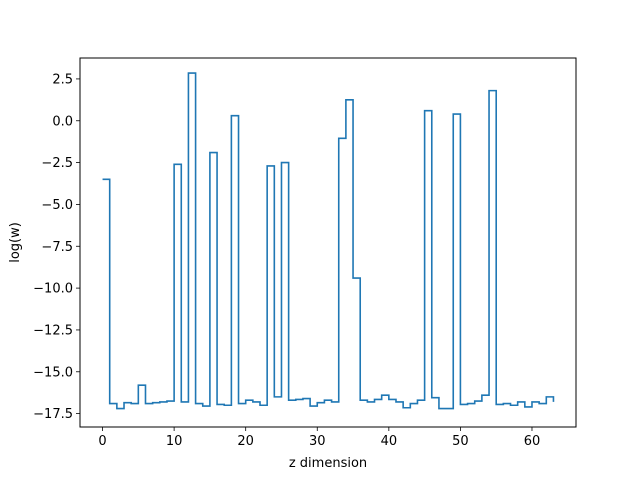 Image resolution: width=640 pixels, height=480 pixels. What do you see at coordinates (53, 372) in the screenshot?
I see `y-tick-label: −15.0` at bounding box center [53, 372].